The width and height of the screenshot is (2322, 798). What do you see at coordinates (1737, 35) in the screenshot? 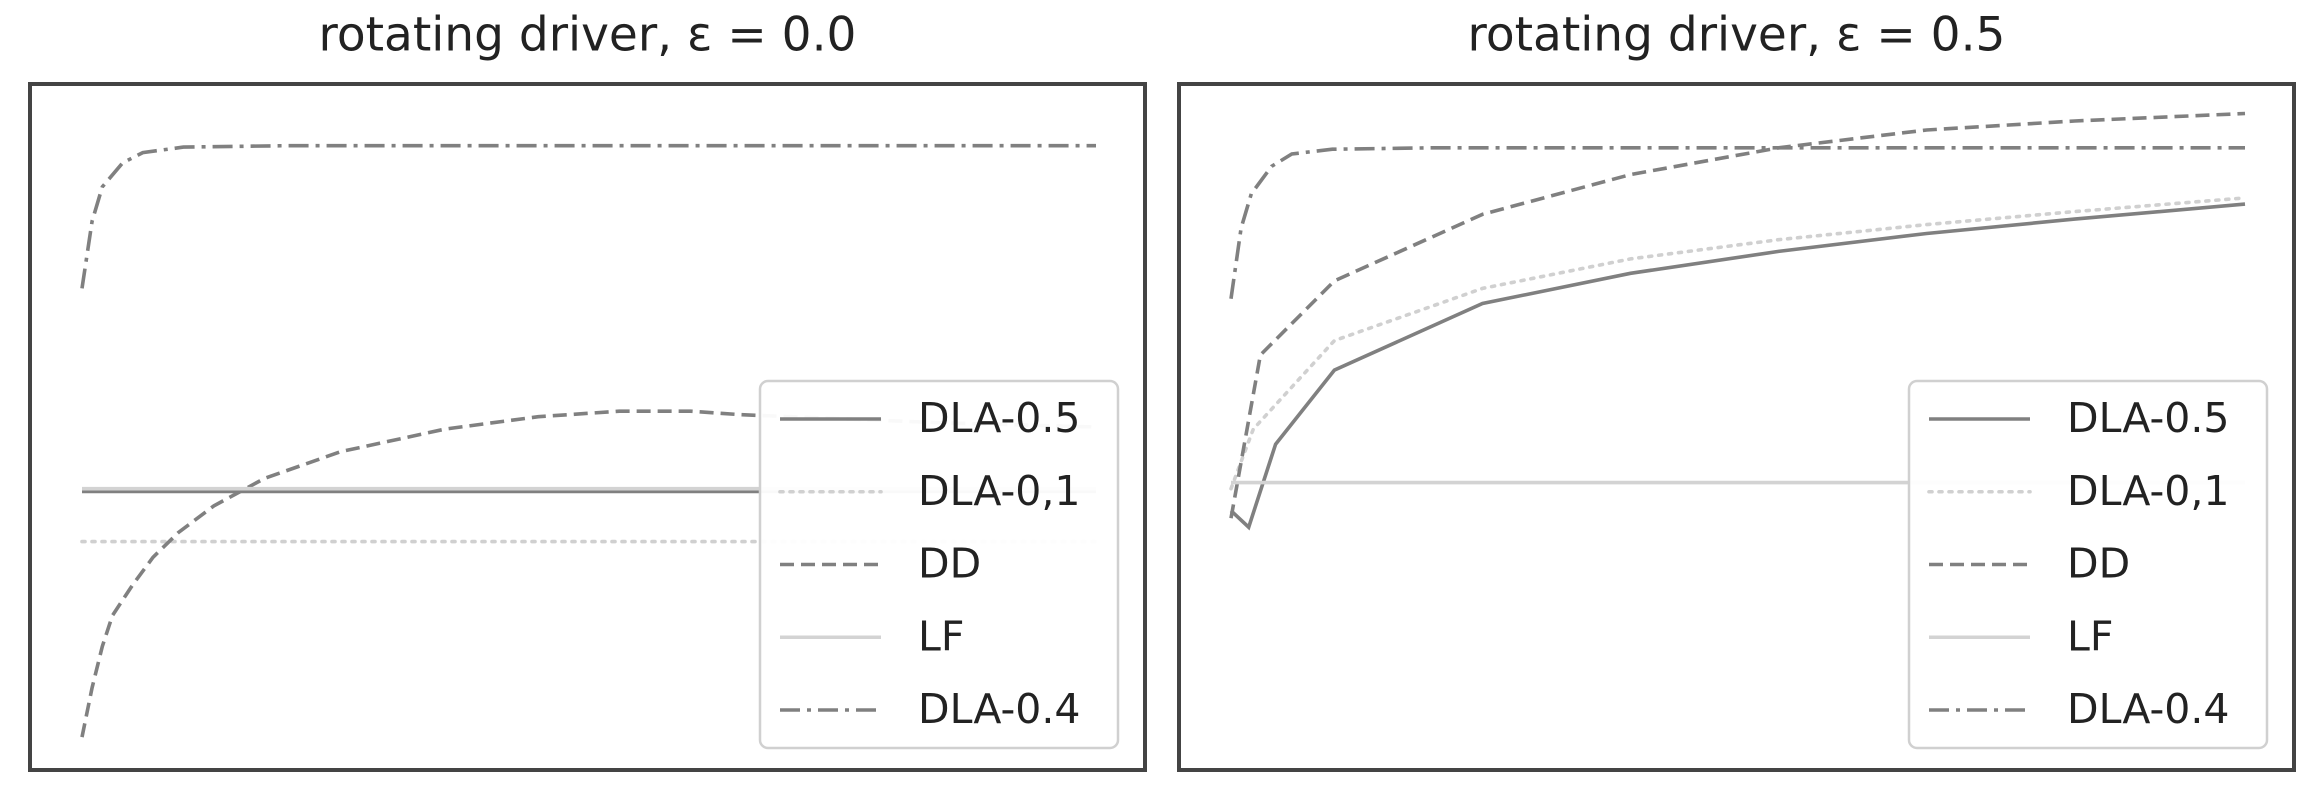
I see `chart-title: rotating driver, ε = 0.5` at bounding box center [1737, 35].